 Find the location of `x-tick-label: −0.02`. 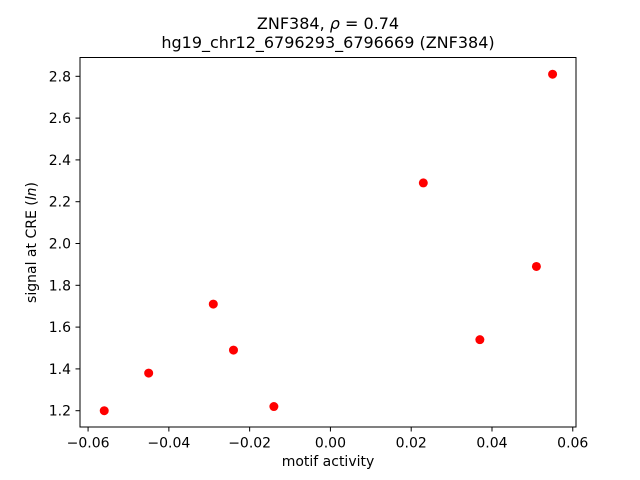

x-tick-label: −0.02 is located at coordinates (249, 444).